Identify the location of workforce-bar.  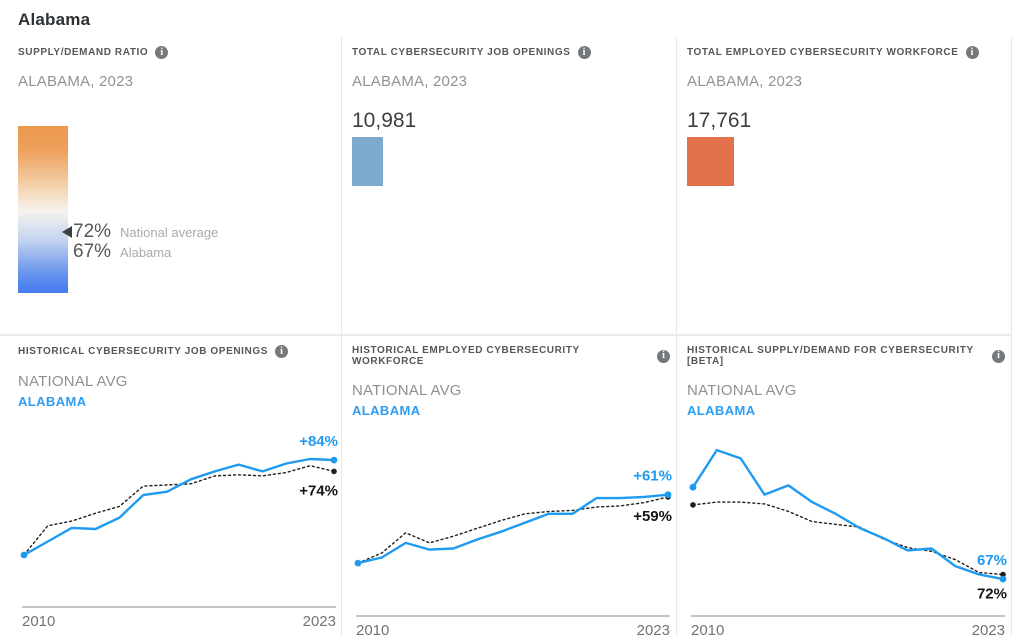
(710, 161).